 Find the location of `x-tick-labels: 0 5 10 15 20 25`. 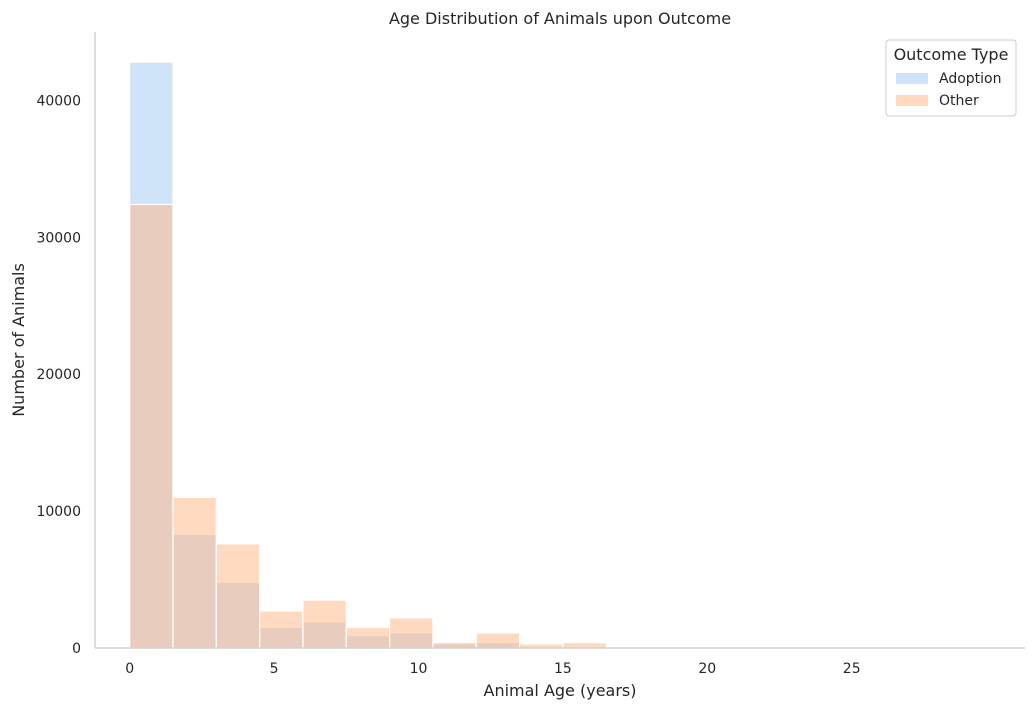

x-tick-labels: 0 5 10 15 20 25 is located at coordinates (492, 669).